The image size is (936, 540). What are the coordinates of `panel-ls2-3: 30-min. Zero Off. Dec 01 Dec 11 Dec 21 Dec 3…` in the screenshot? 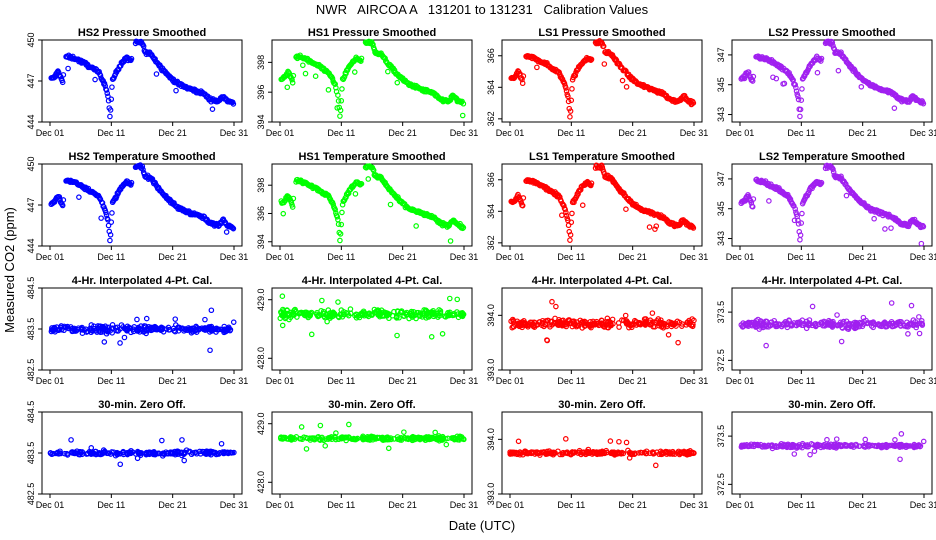 It's located at (826, 454).